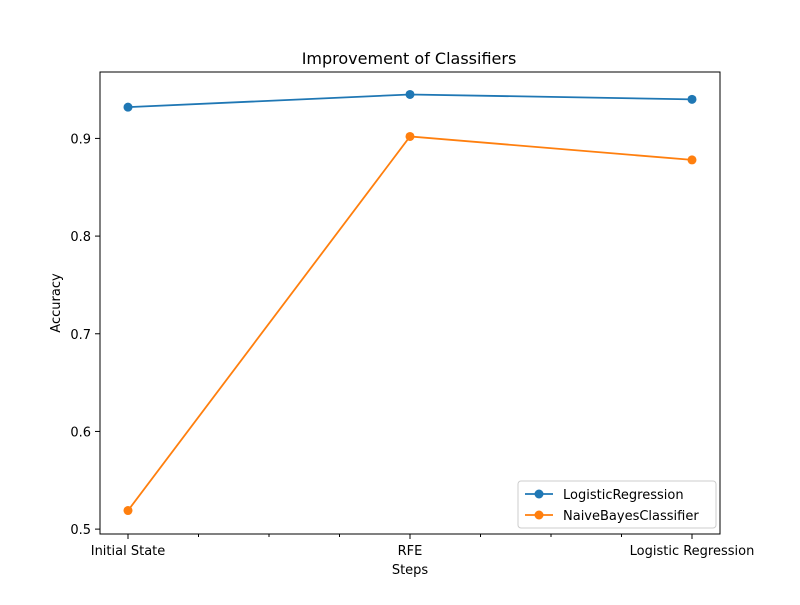 The image size is (800, 605). Describe the element at coordinates (128, 551) in the screenshot. I see `x-tick-label: Initial State` at that location.